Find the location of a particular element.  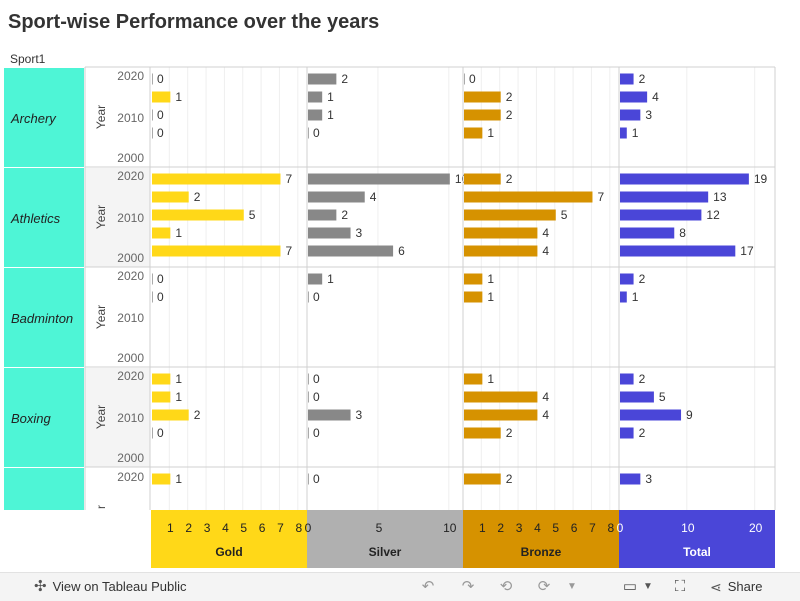

data-label: 6 is located at coordinates (401, 251).